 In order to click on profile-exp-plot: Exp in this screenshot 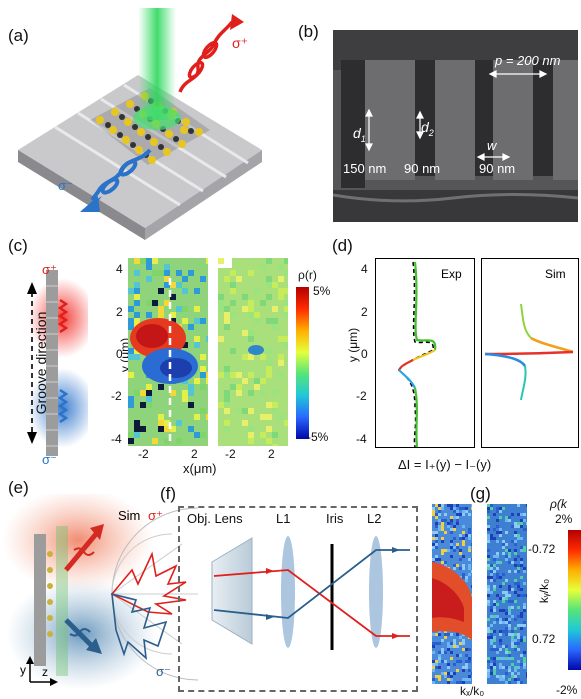, I will do `click(425, 353)`.